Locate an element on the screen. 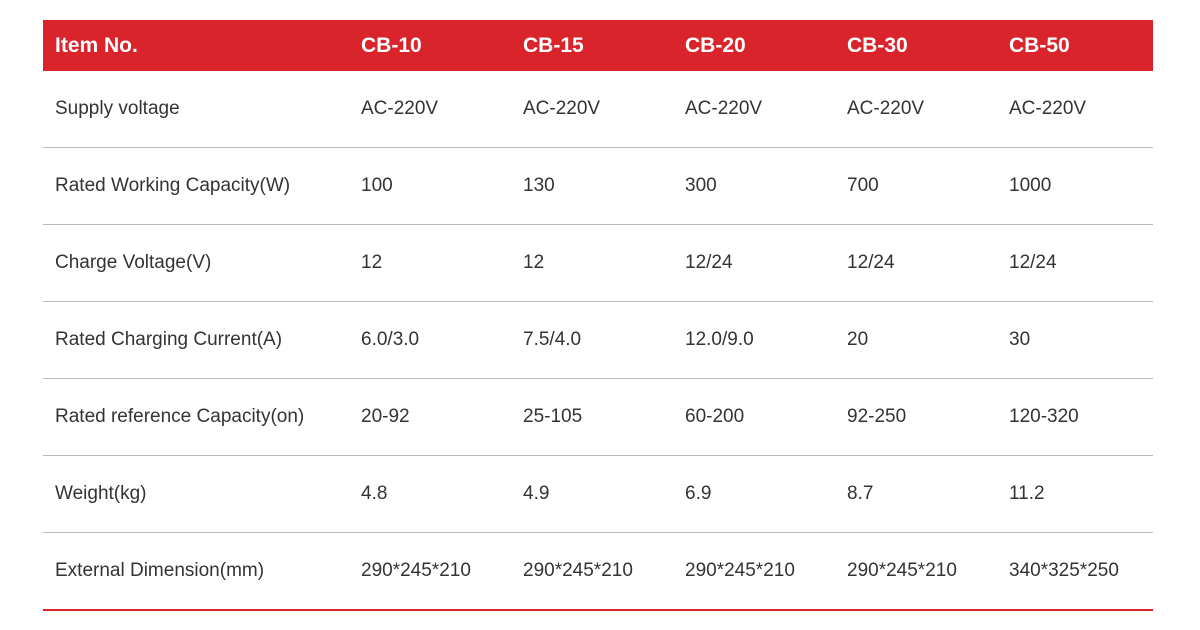 This screenshot has width=1200, height=630. table-cell: 4.8 is located at coordinates (374, 493).